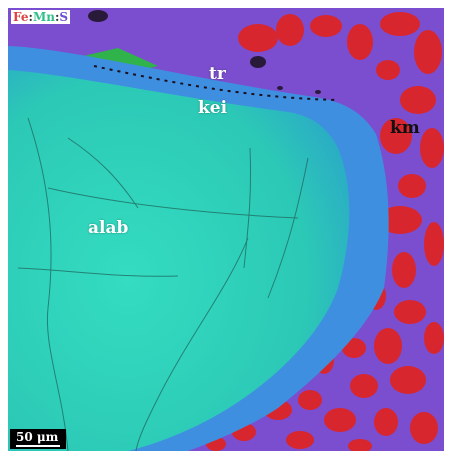 The image size is (452, 459). I want to click on label-troilite: tr, so click(217, 74).